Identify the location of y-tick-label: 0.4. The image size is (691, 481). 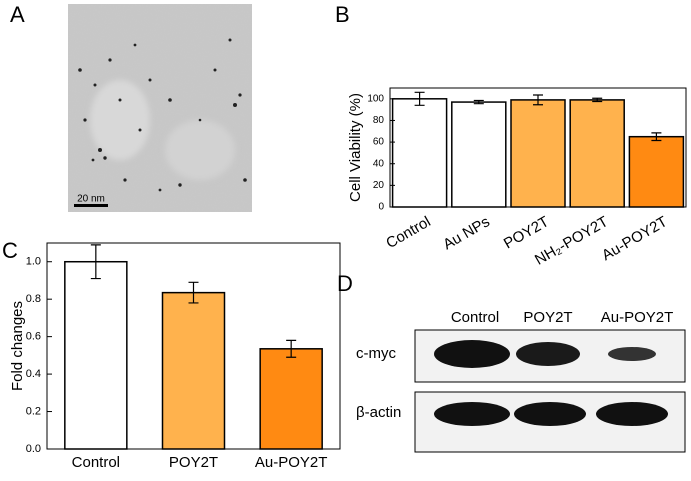
(33, 374).